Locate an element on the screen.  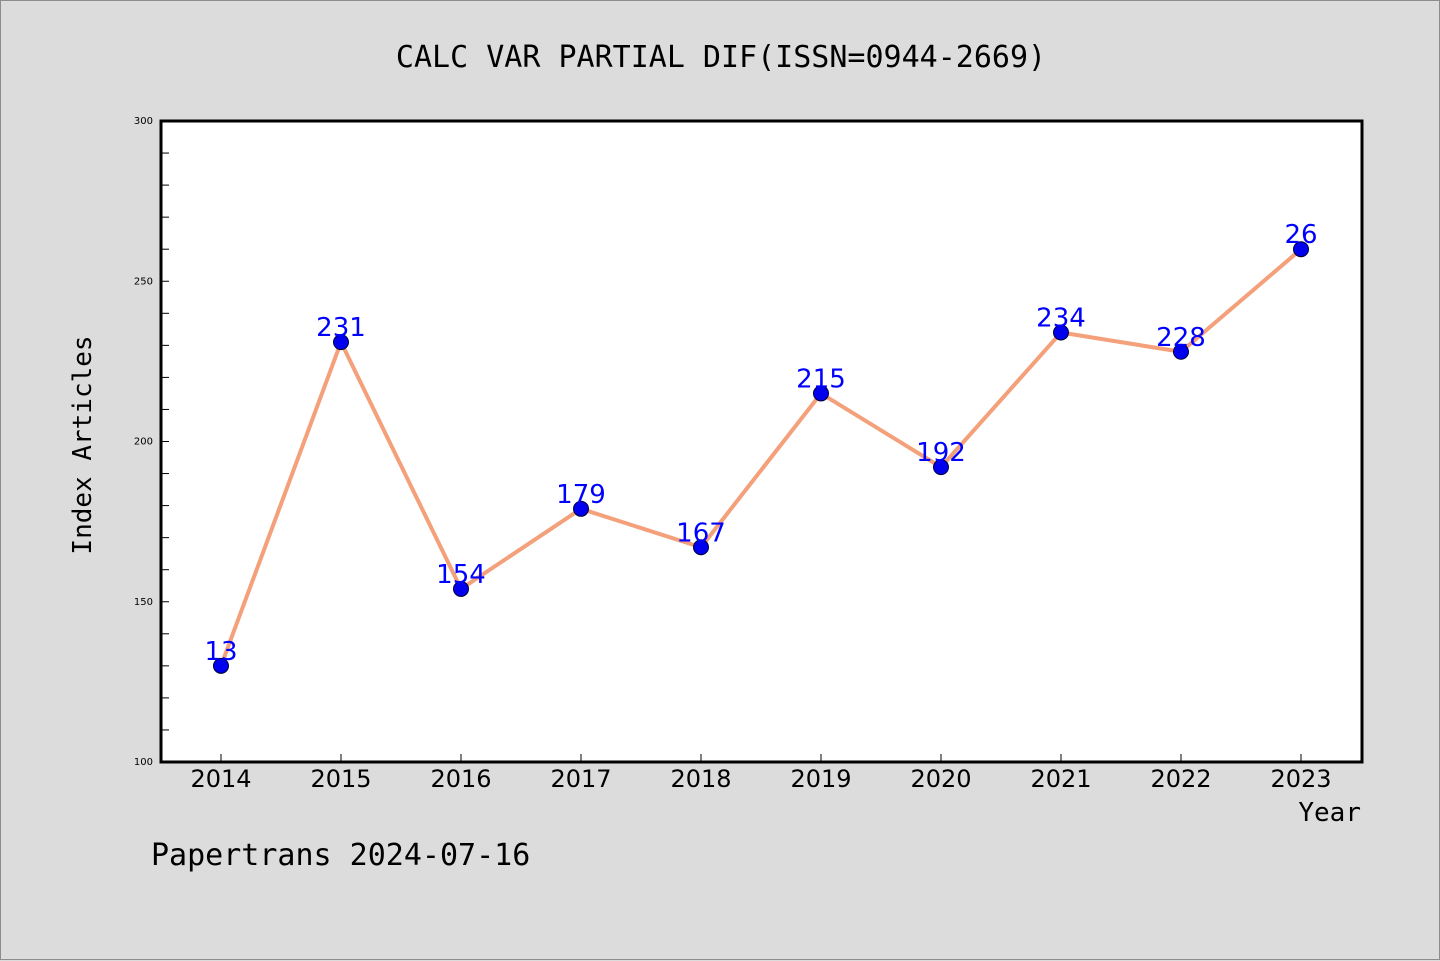
y-tick-label: 200 is located at coordinates (143, 442).